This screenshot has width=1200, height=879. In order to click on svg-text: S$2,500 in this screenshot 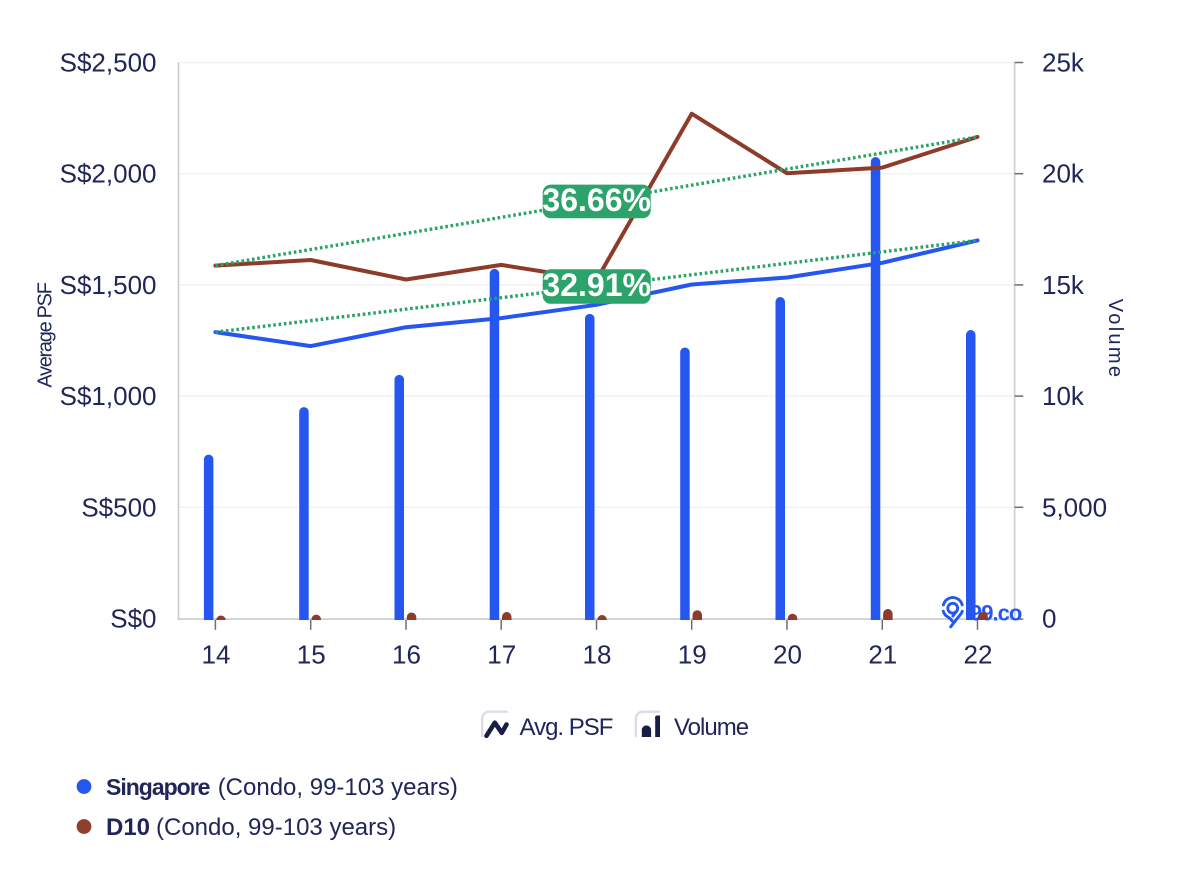, I will do `click(108, 63)`.